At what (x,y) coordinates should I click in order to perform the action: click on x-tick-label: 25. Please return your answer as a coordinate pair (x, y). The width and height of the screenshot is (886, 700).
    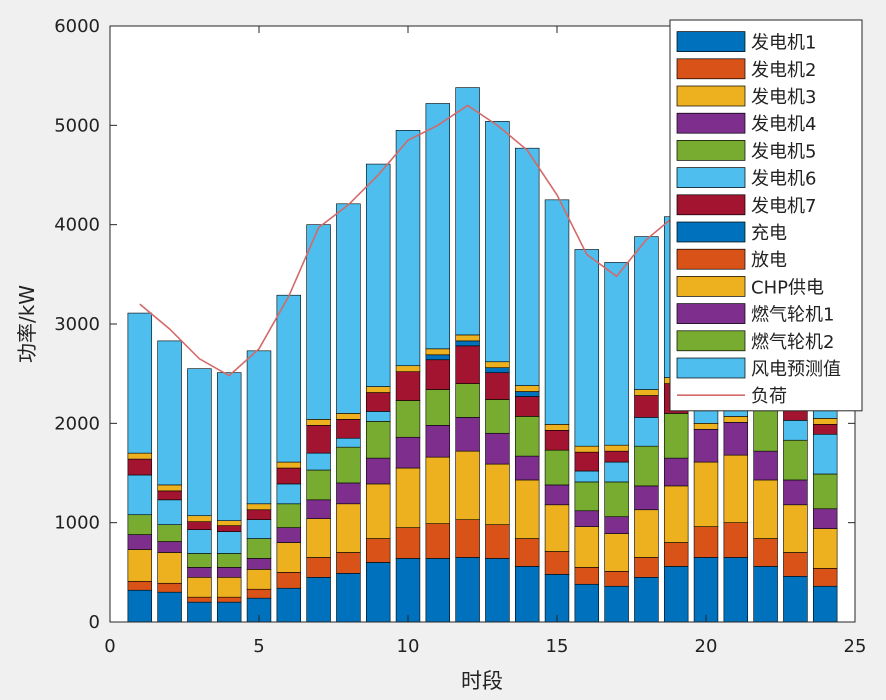
    Looking at the image, I should click on (855, 646).